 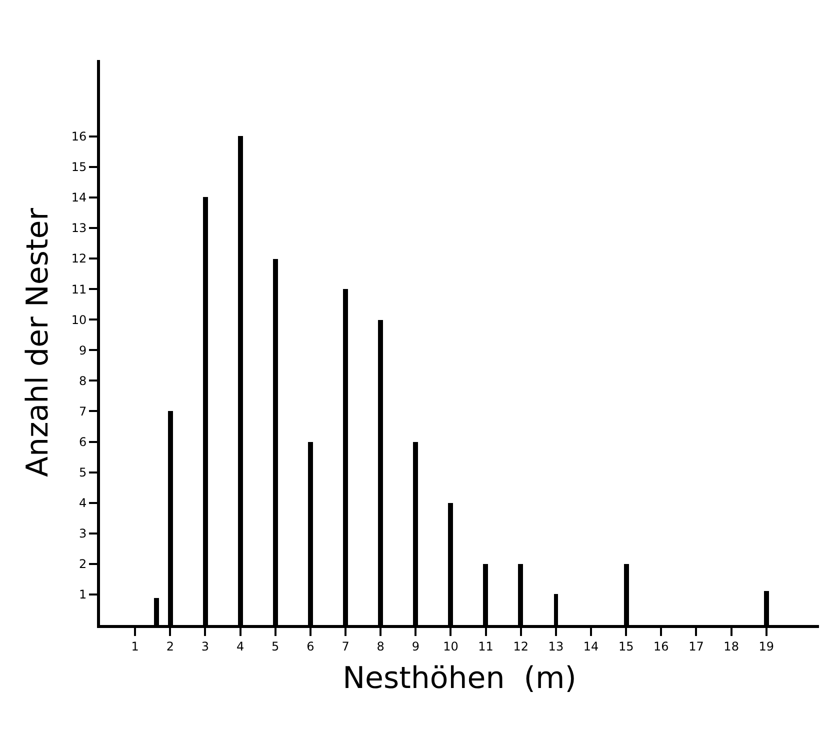 What do you see at coordinates (82, 473) in the screenshot?
I see `y-tick-label: 5` at bounding box center [82, 473].